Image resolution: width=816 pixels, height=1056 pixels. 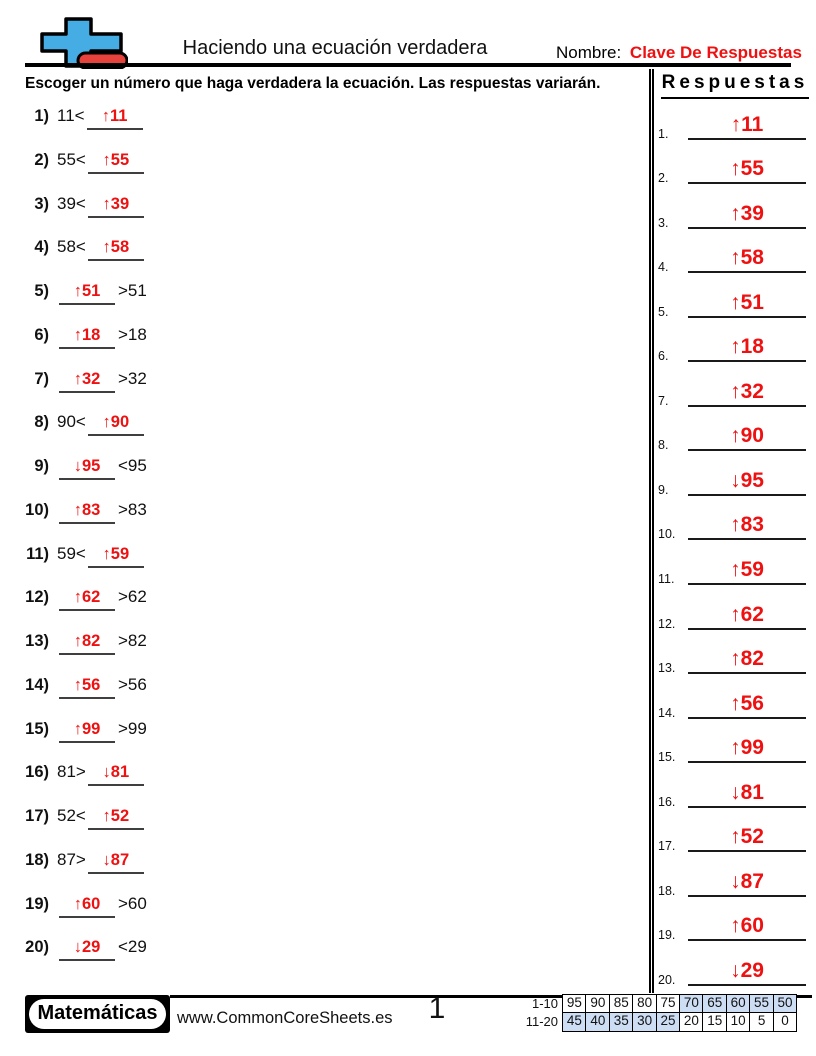 What do you see at coordinates (318, 172) in the screenshot?
I see `problem-row: 2) 55< ↑55` at bounding box center [318, 172].